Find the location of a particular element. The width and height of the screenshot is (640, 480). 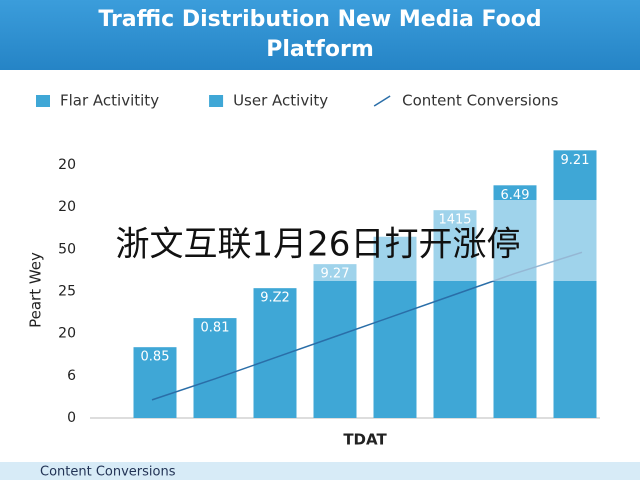

legend-label: Flar Activitity is located at coordinates (109, 101).